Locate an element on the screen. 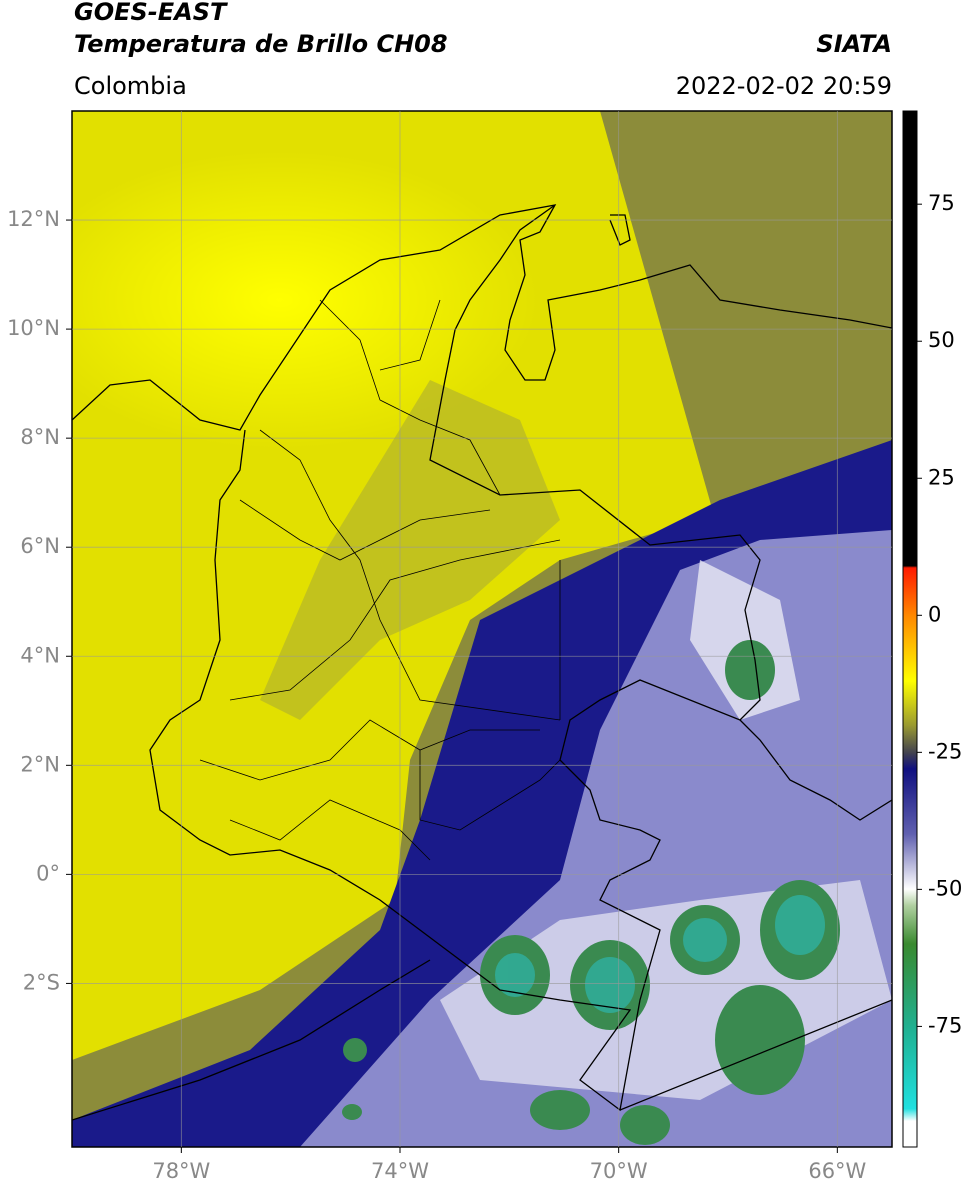 This screenshot has width=966, height=1190. x-tick-label: 70°W is located at coordinates (619, 1171).